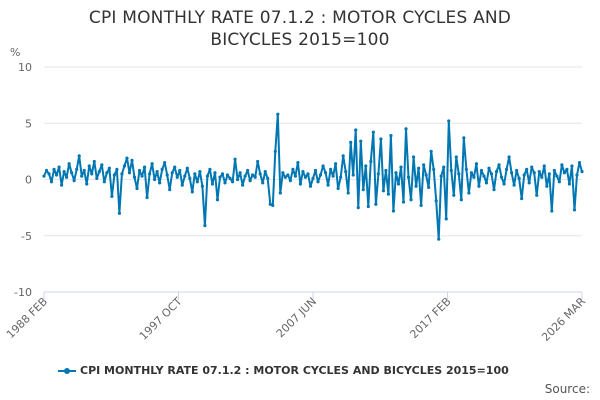  Describe the element at coordinates (23, 292) in the screenshot. I see `y-tick-label: -10` at that location.